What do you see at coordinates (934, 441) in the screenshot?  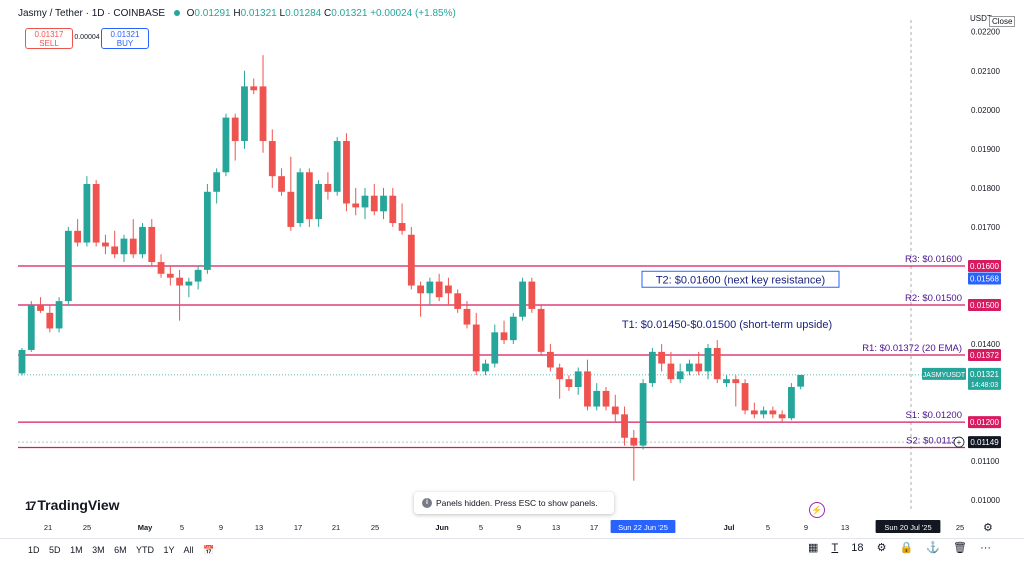 I see `level-label-s2: S2: $0.01135` at bounding box center [934, 441].